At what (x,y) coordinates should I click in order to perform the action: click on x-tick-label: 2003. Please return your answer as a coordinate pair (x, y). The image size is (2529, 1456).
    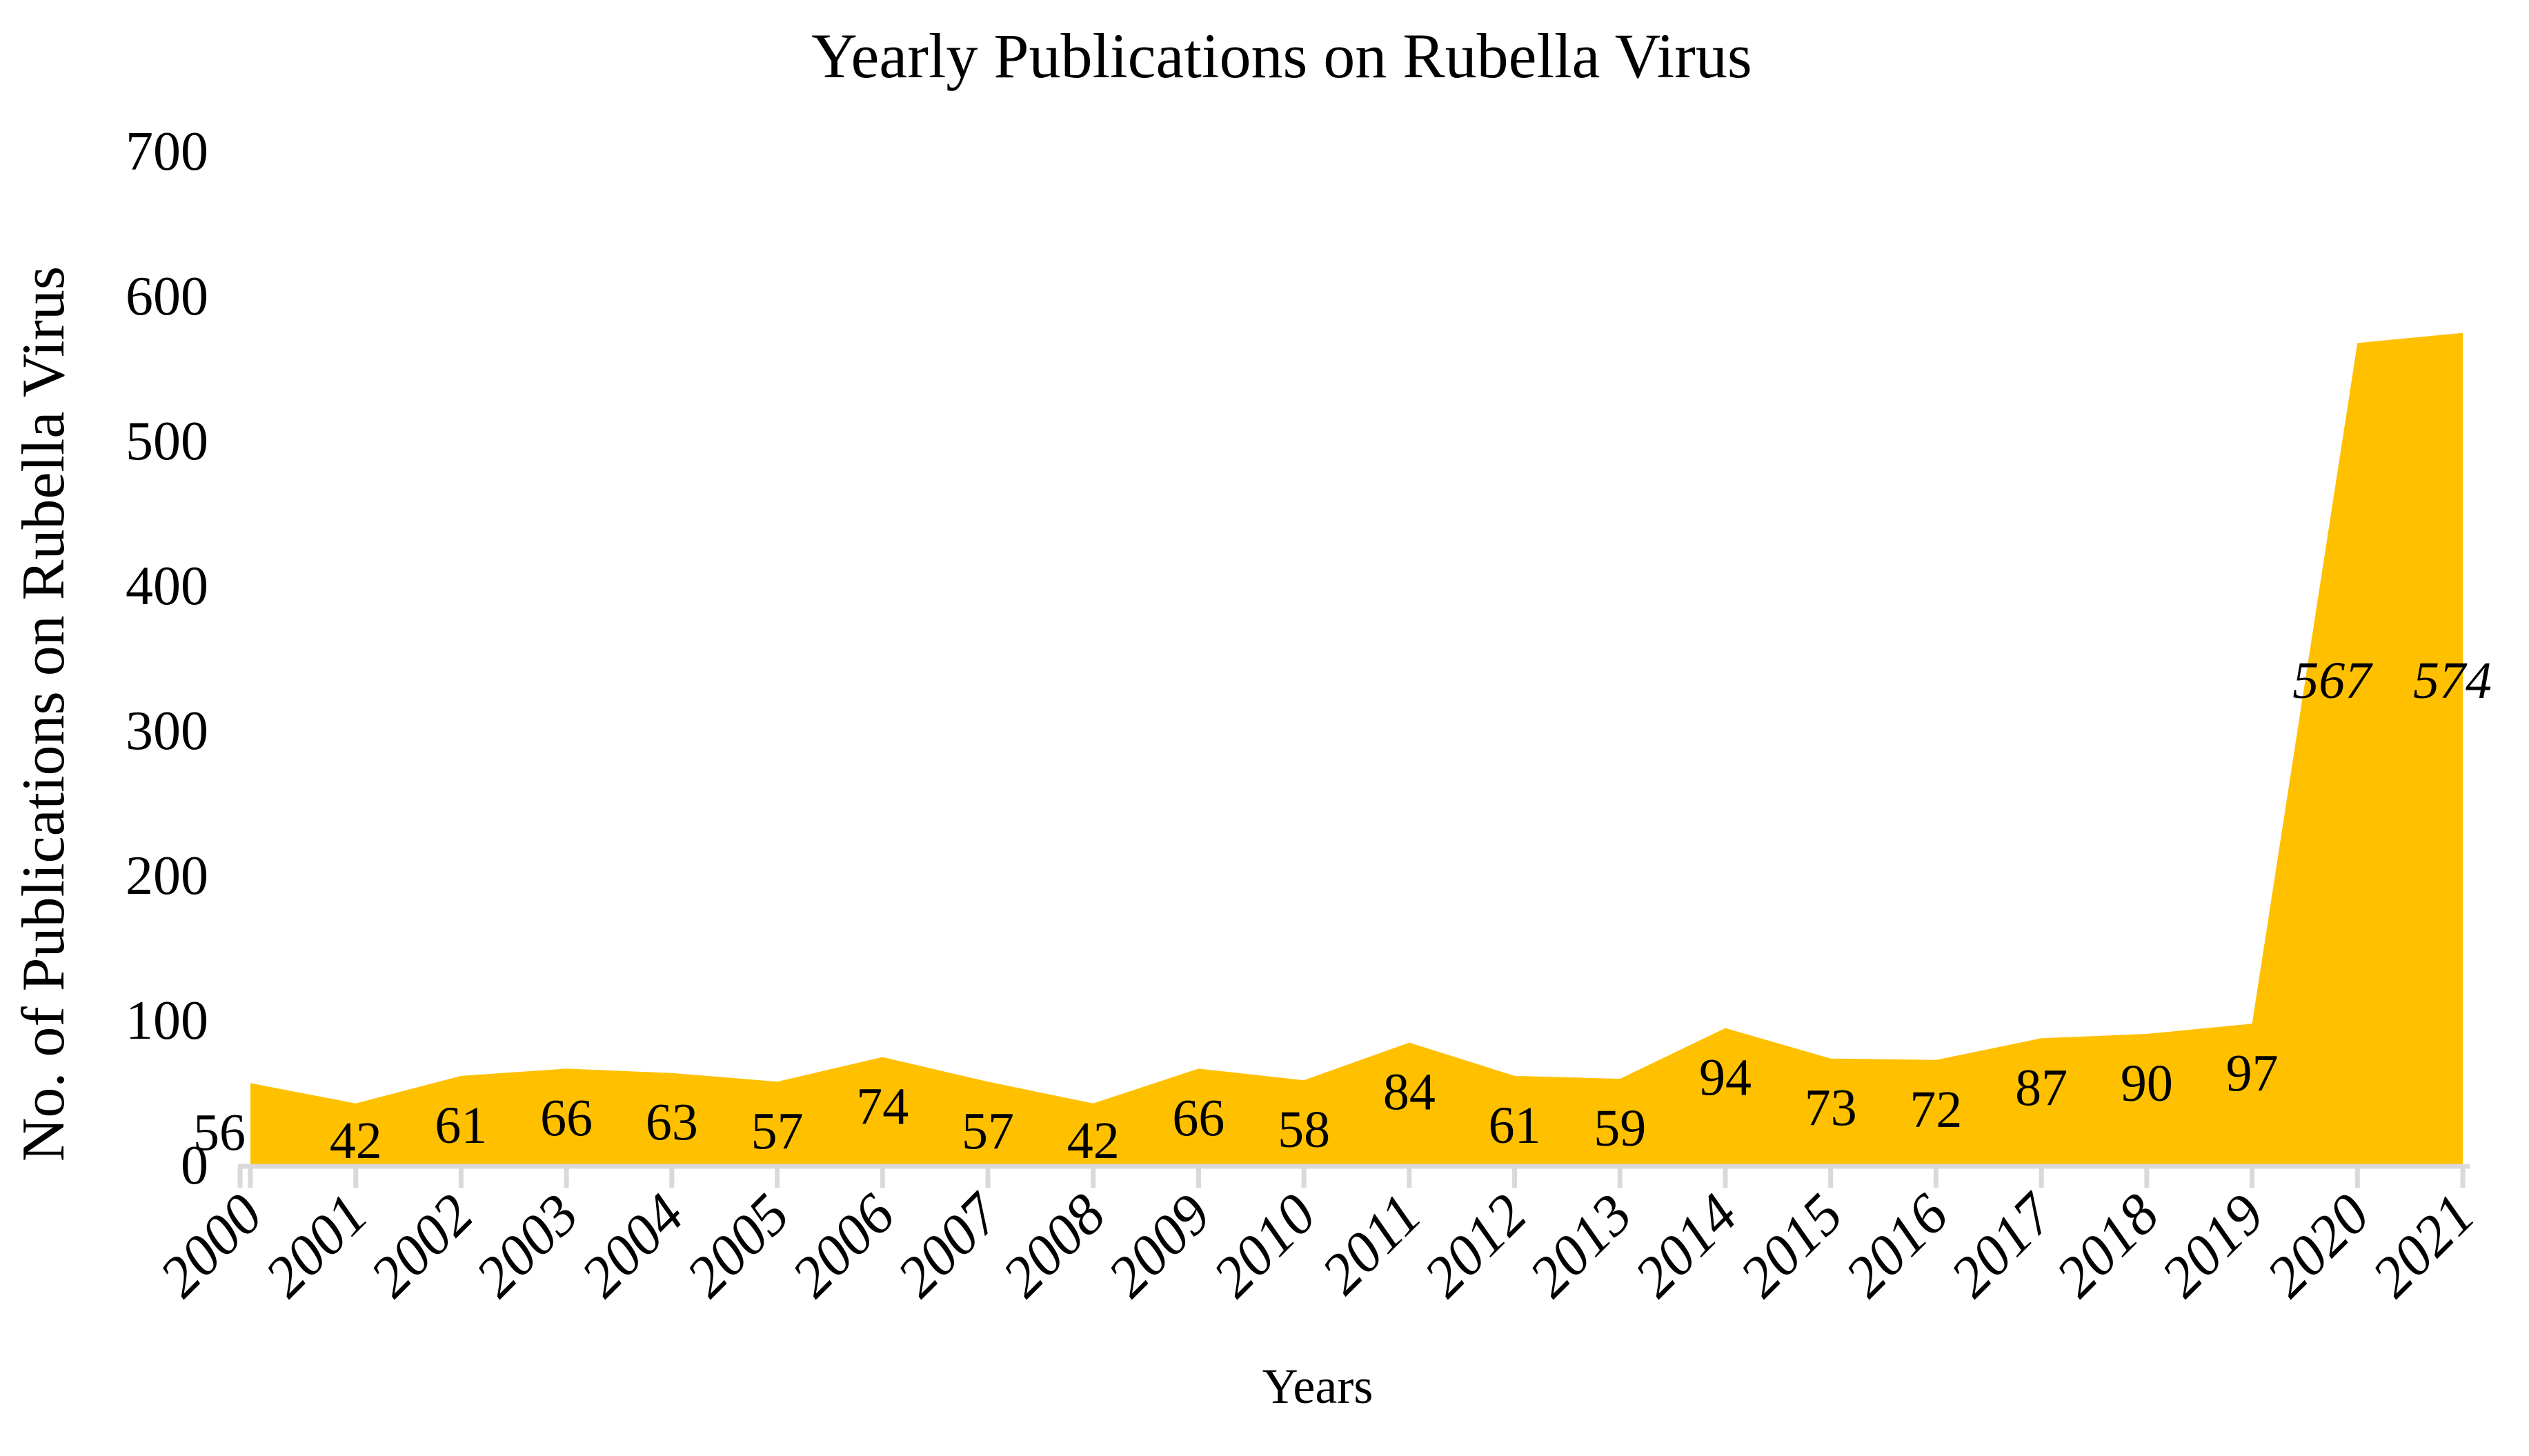
    Looking at the image, I should click on (527, 1246).